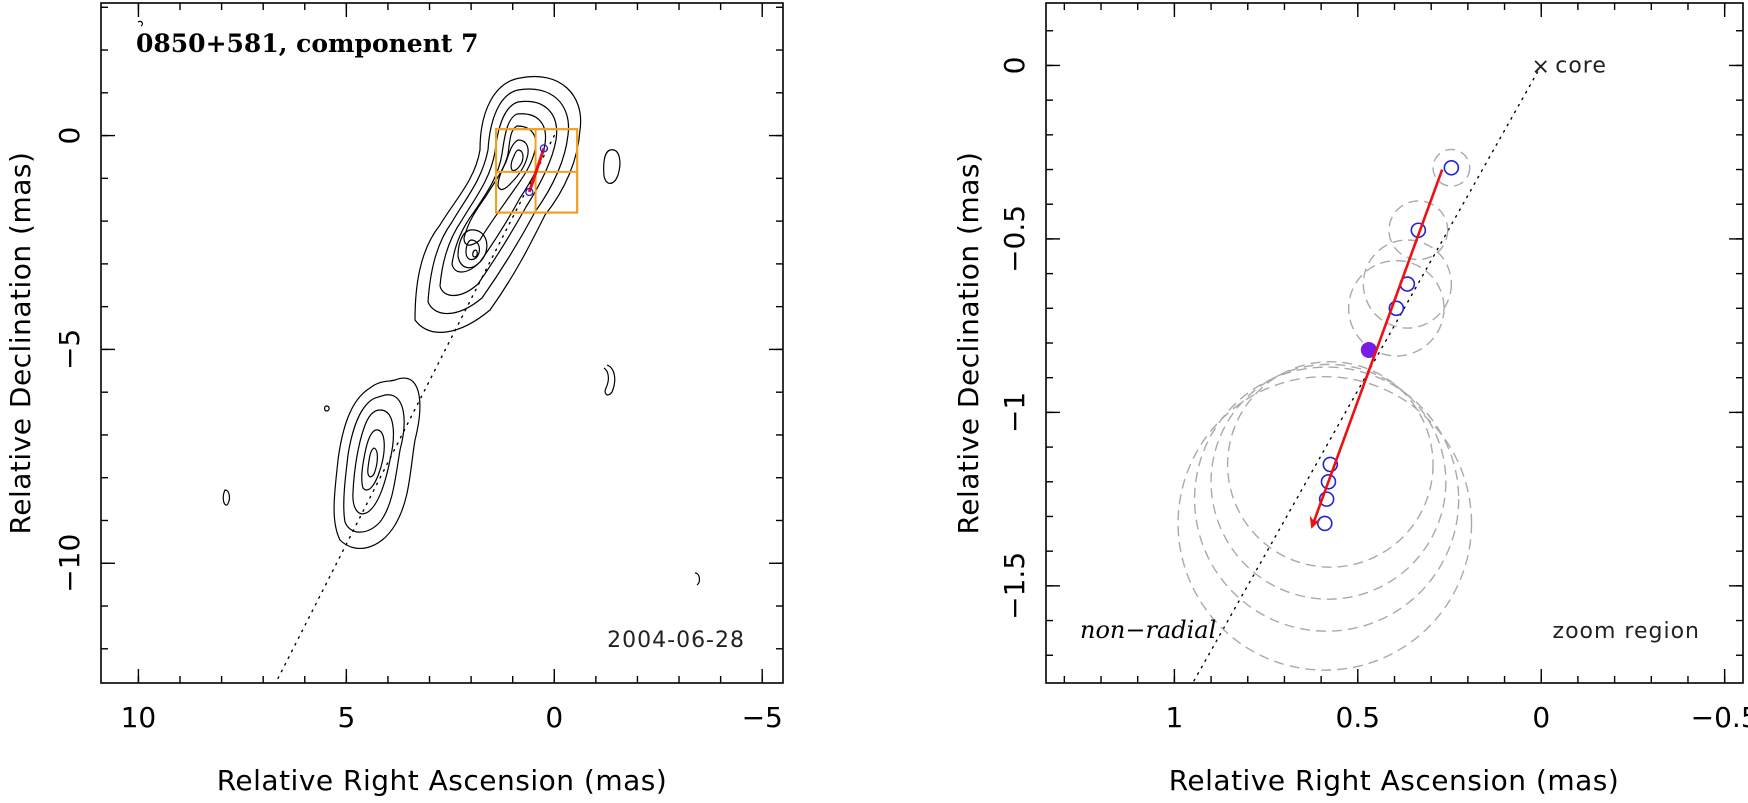 This screenshot has height=803, width=1748. I want to click on left-y-tick-labels: 0 −5 −10, so click(69, 360).